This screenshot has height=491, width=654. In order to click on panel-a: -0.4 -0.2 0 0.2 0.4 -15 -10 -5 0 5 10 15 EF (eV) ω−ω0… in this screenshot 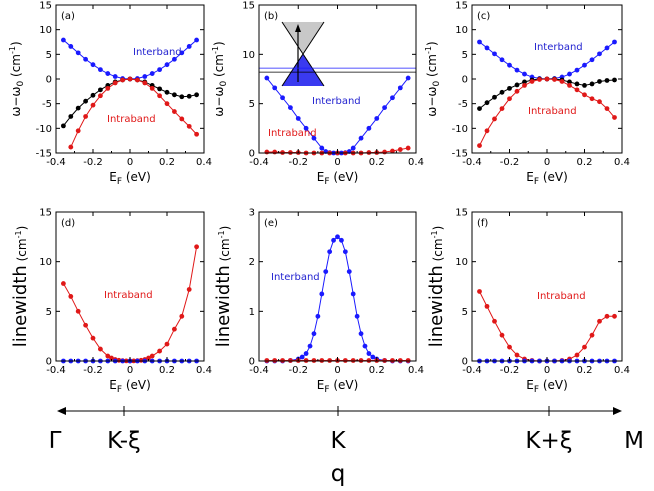, I will do `click(110, 94)`.